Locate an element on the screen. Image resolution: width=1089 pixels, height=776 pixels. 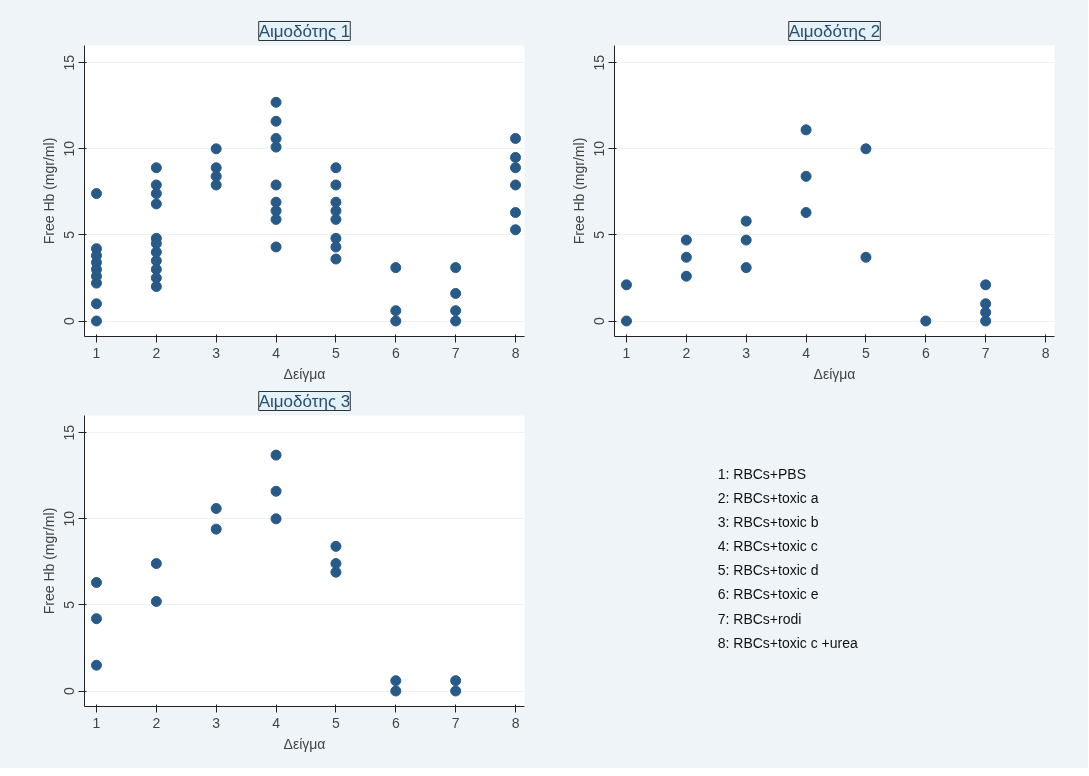
x-tick-label: 8 is located at coordinates (1045, 352).